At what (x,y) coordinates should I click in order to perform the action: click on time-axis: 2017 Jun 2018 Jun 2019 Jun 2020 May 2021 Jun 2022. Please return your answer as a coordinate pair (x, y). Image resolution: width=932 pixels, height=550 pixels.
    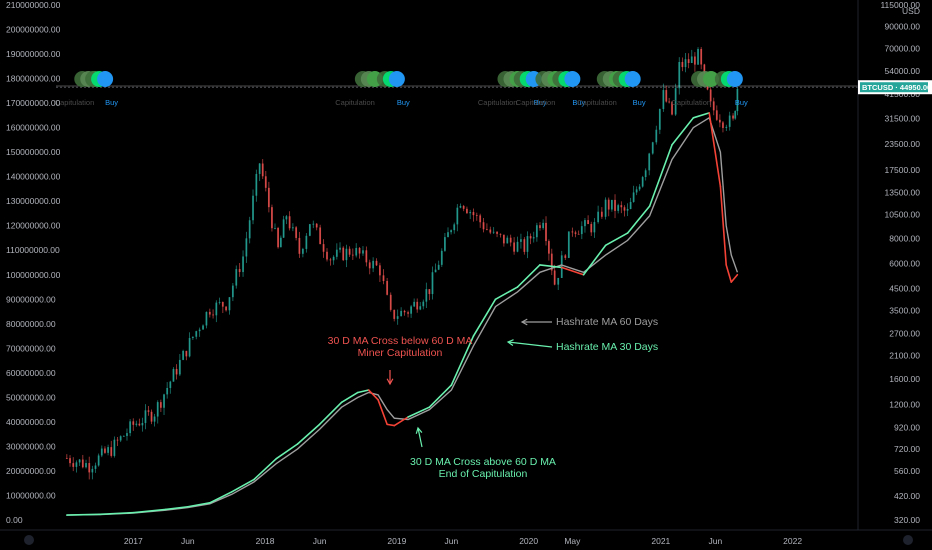
    Looking at the image, I should click on (466, 537).